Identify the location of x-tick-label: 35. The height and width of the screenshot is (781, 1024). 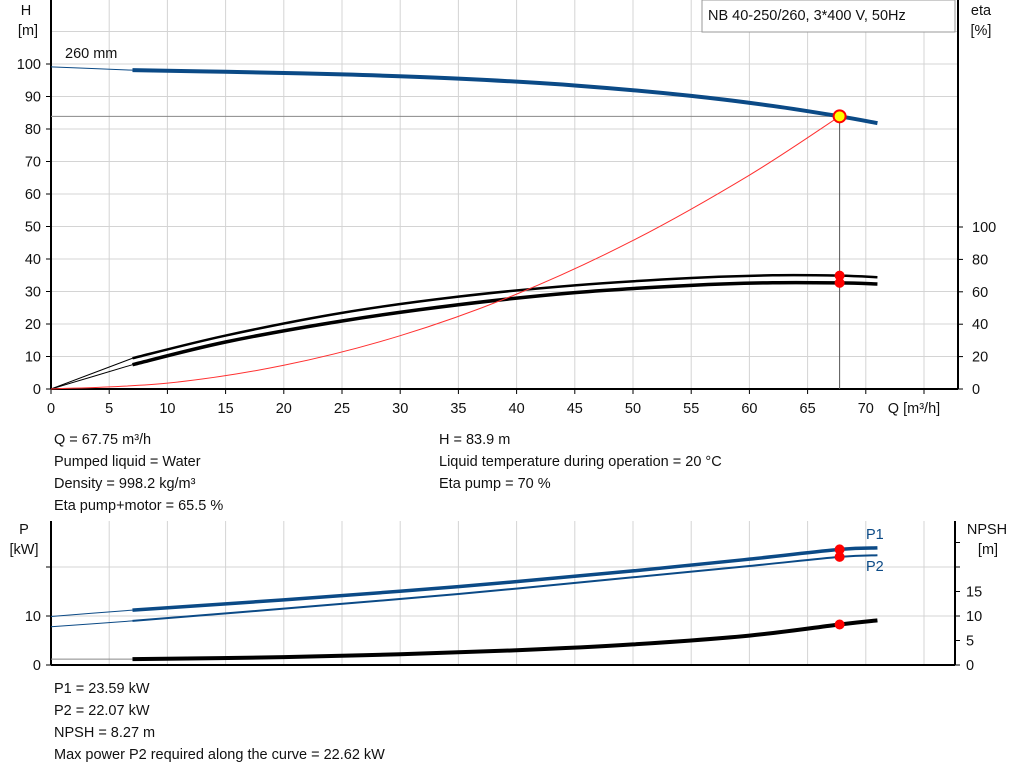
(458, 409).